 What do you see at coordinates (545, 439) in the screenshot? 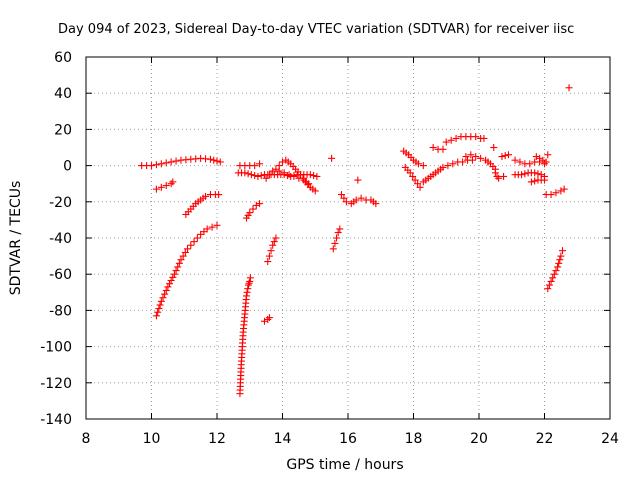
I see `x-tick-label: 22` at bounding box center [545, 439].